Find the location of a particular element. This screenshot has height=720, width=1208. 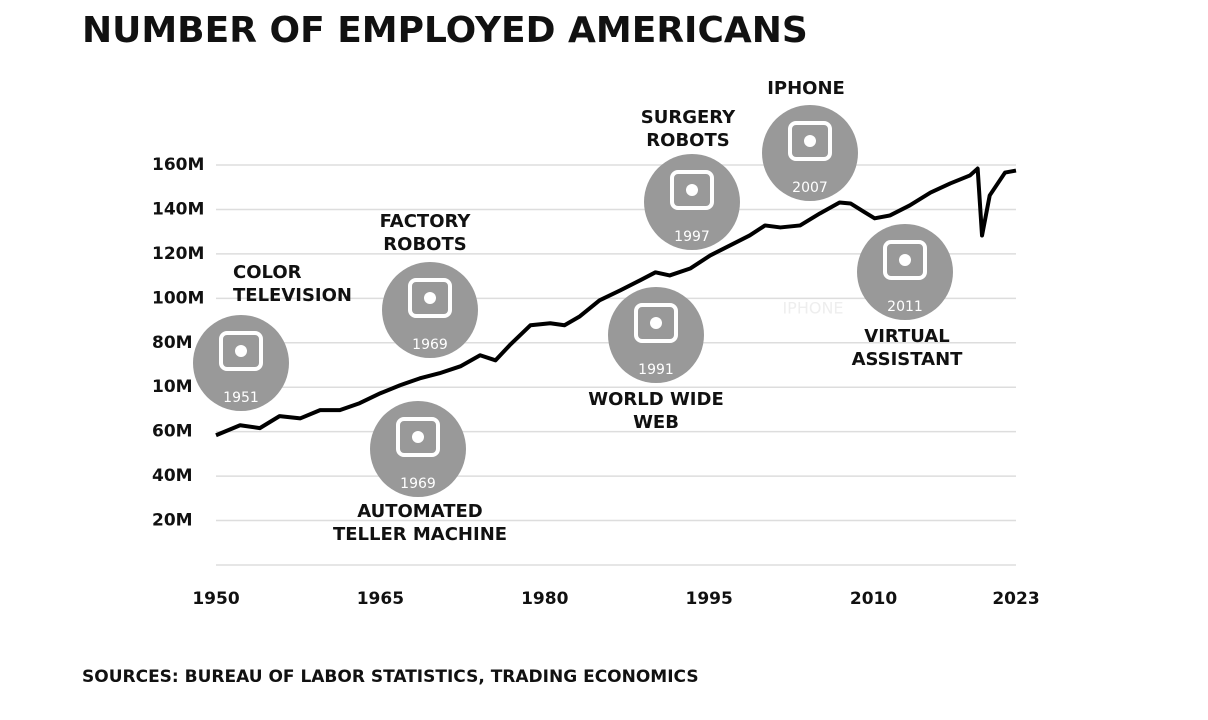

annotation-label: VIRTUAL is located at coordinates (906, 336).